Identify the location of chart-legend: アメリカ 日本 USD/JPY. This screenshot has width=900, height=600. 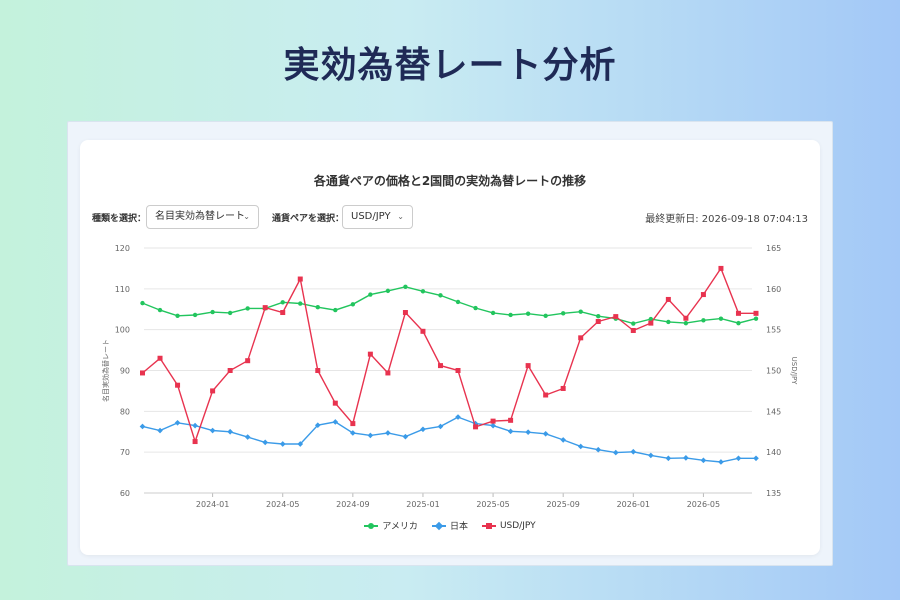
(450, 525).